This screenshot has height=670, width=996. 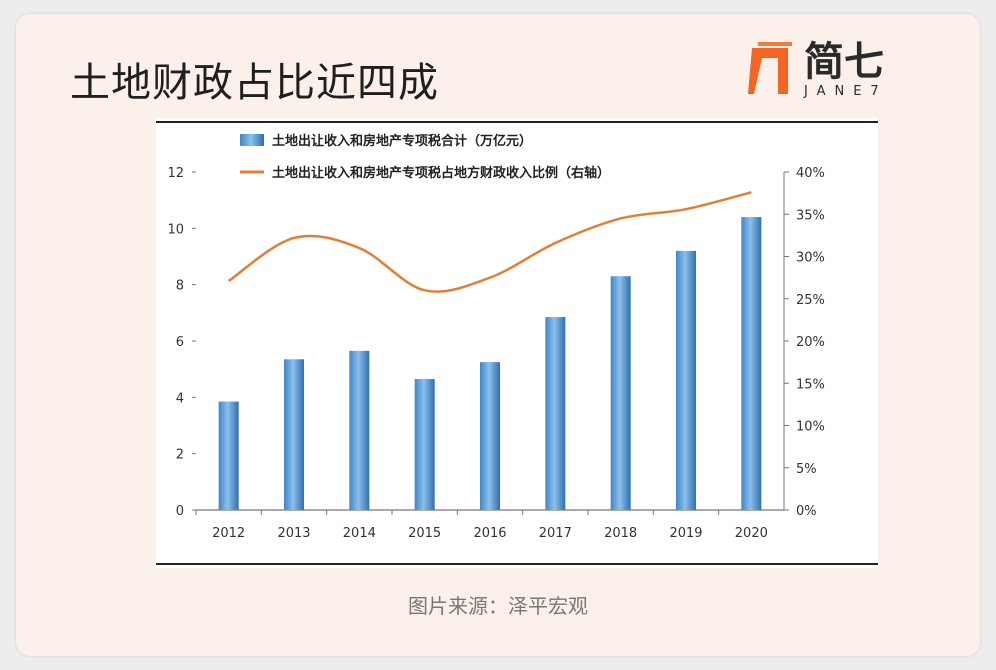 I want to click on right-tick-label: 40%, so click(x=810, y=173).